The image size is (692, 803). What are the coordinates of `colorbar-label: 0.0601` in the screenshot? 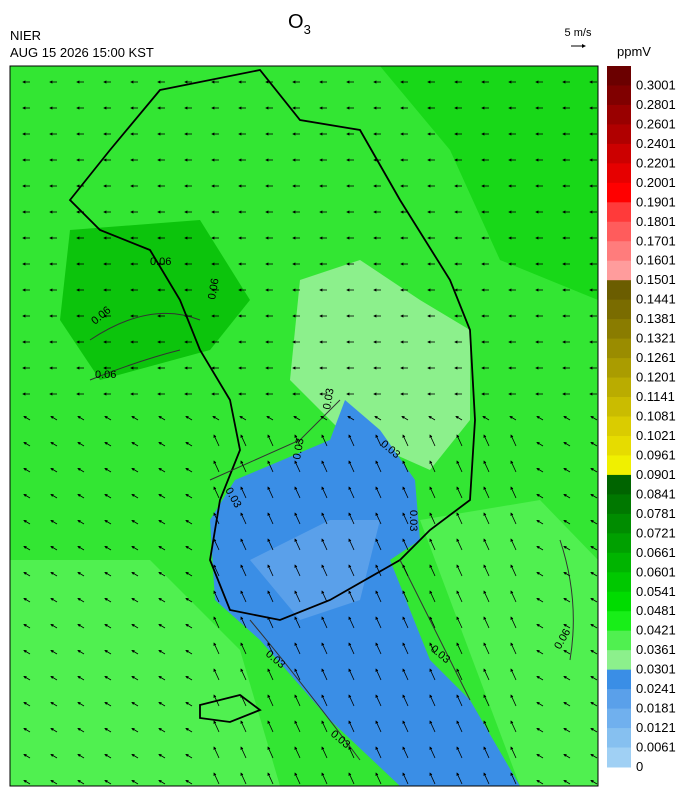 It's located at (656, 571).